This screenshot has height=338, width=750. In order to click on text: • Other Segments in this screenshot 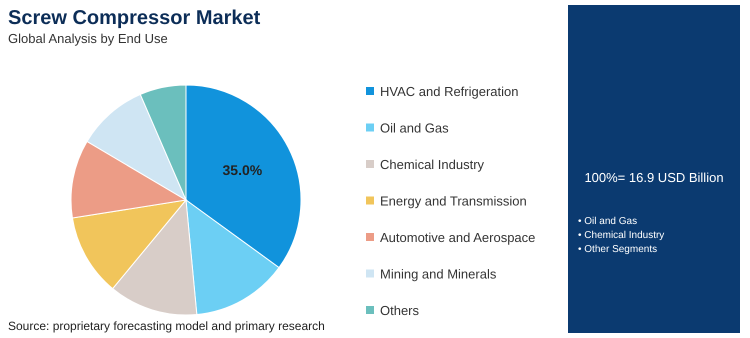, I will do `click(618, 249)`.